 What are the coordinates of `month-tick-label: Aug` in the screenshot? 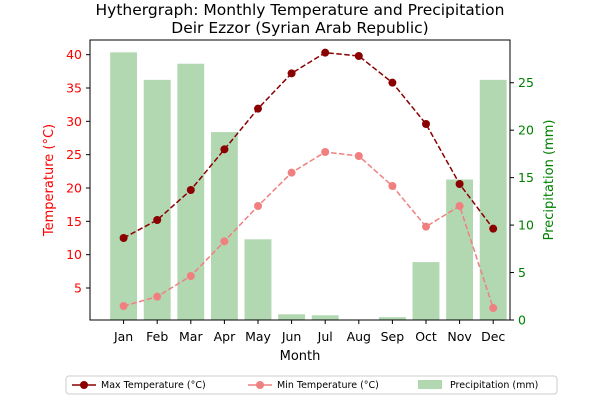 It's located at (359, 336).